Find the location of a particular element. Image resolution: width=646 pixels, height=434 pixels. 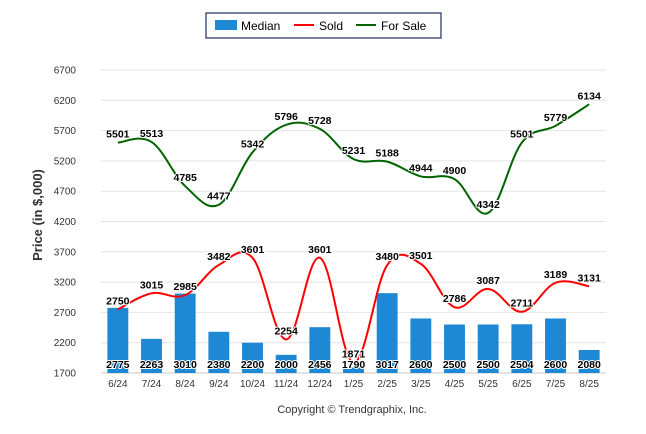

sold-data-label: 2750 is located at coordinates (118, 301).